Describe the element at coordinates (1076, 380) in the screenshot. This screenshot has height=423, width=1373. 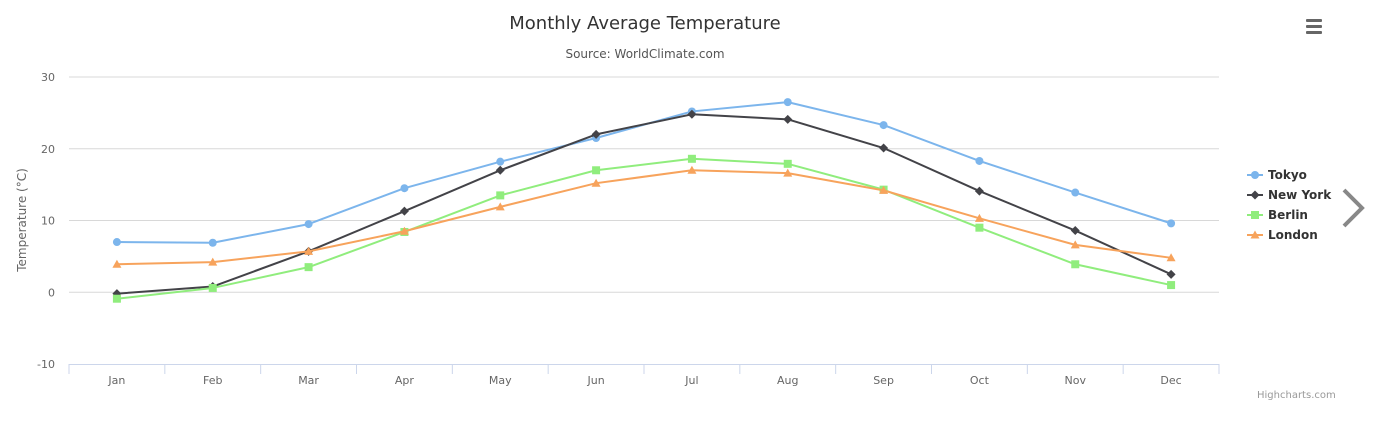
I see `x-tick-label: Nov` at that location.